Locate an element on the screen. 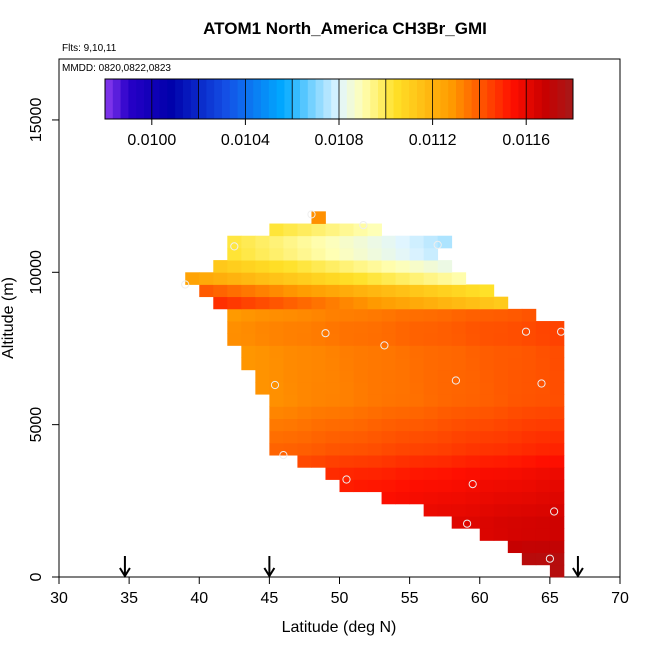  colorbar is located at coordinates (339, 99).